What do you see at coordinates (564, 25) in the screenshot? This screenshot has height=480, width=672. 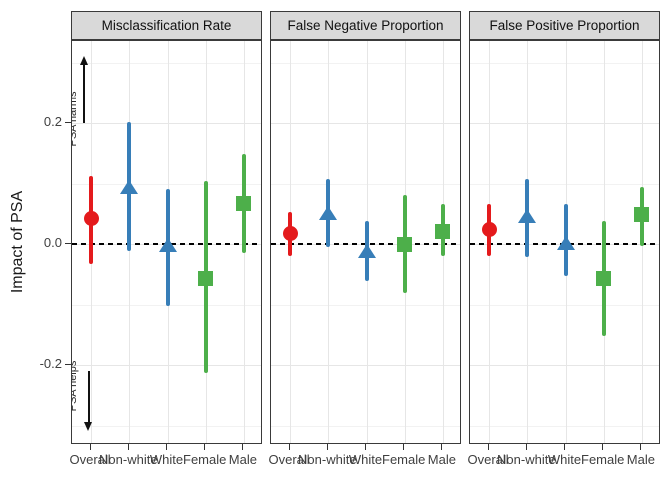 I see `facet-strip-false-positive-proportion: False Positive Proportion` at bounding box center [564, 25].